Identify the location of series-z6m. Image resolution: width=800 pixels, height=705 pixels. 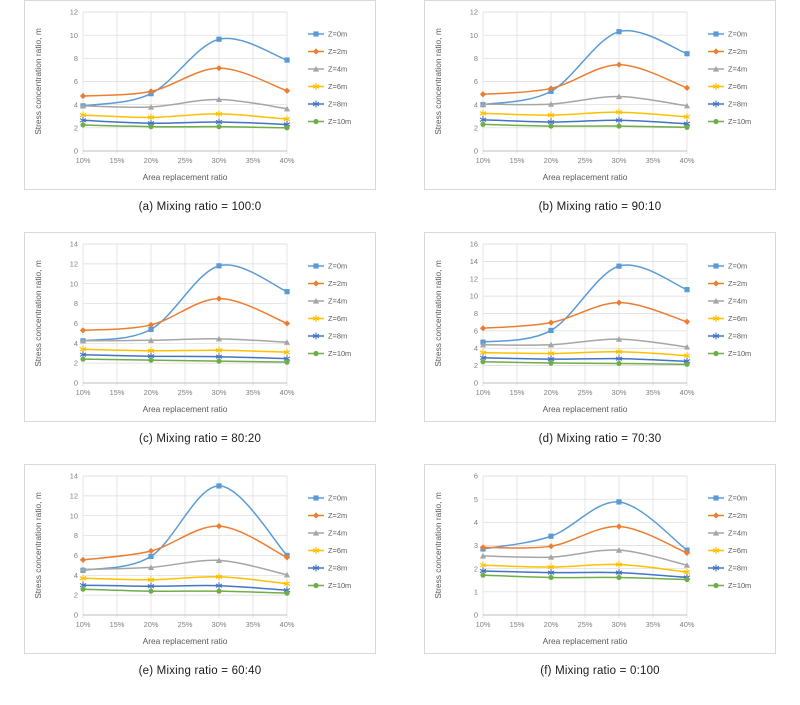
(585, 354).